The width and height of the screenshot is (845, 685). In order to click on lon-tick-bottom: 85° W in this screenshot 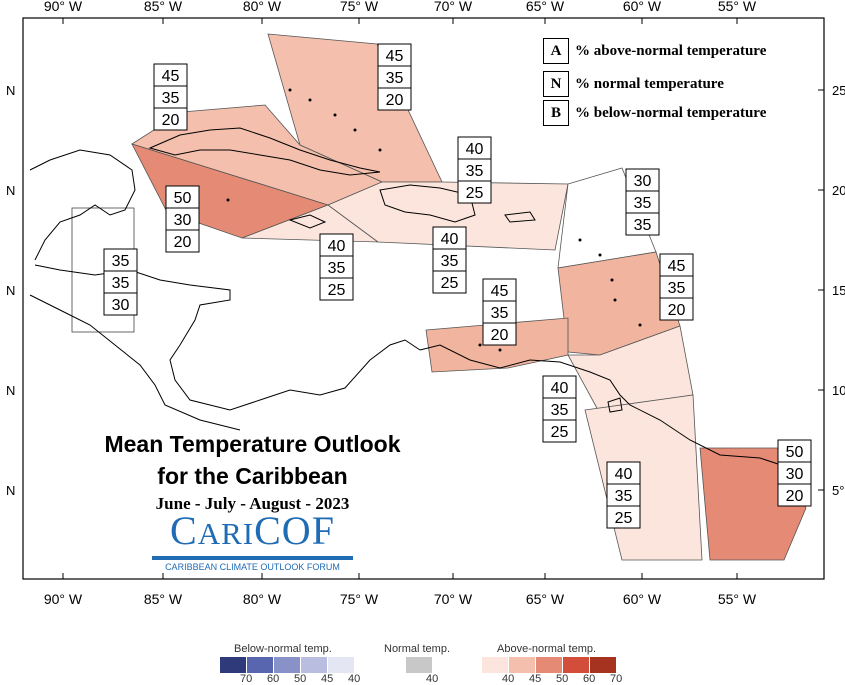, I will do `click(163, 599)`.